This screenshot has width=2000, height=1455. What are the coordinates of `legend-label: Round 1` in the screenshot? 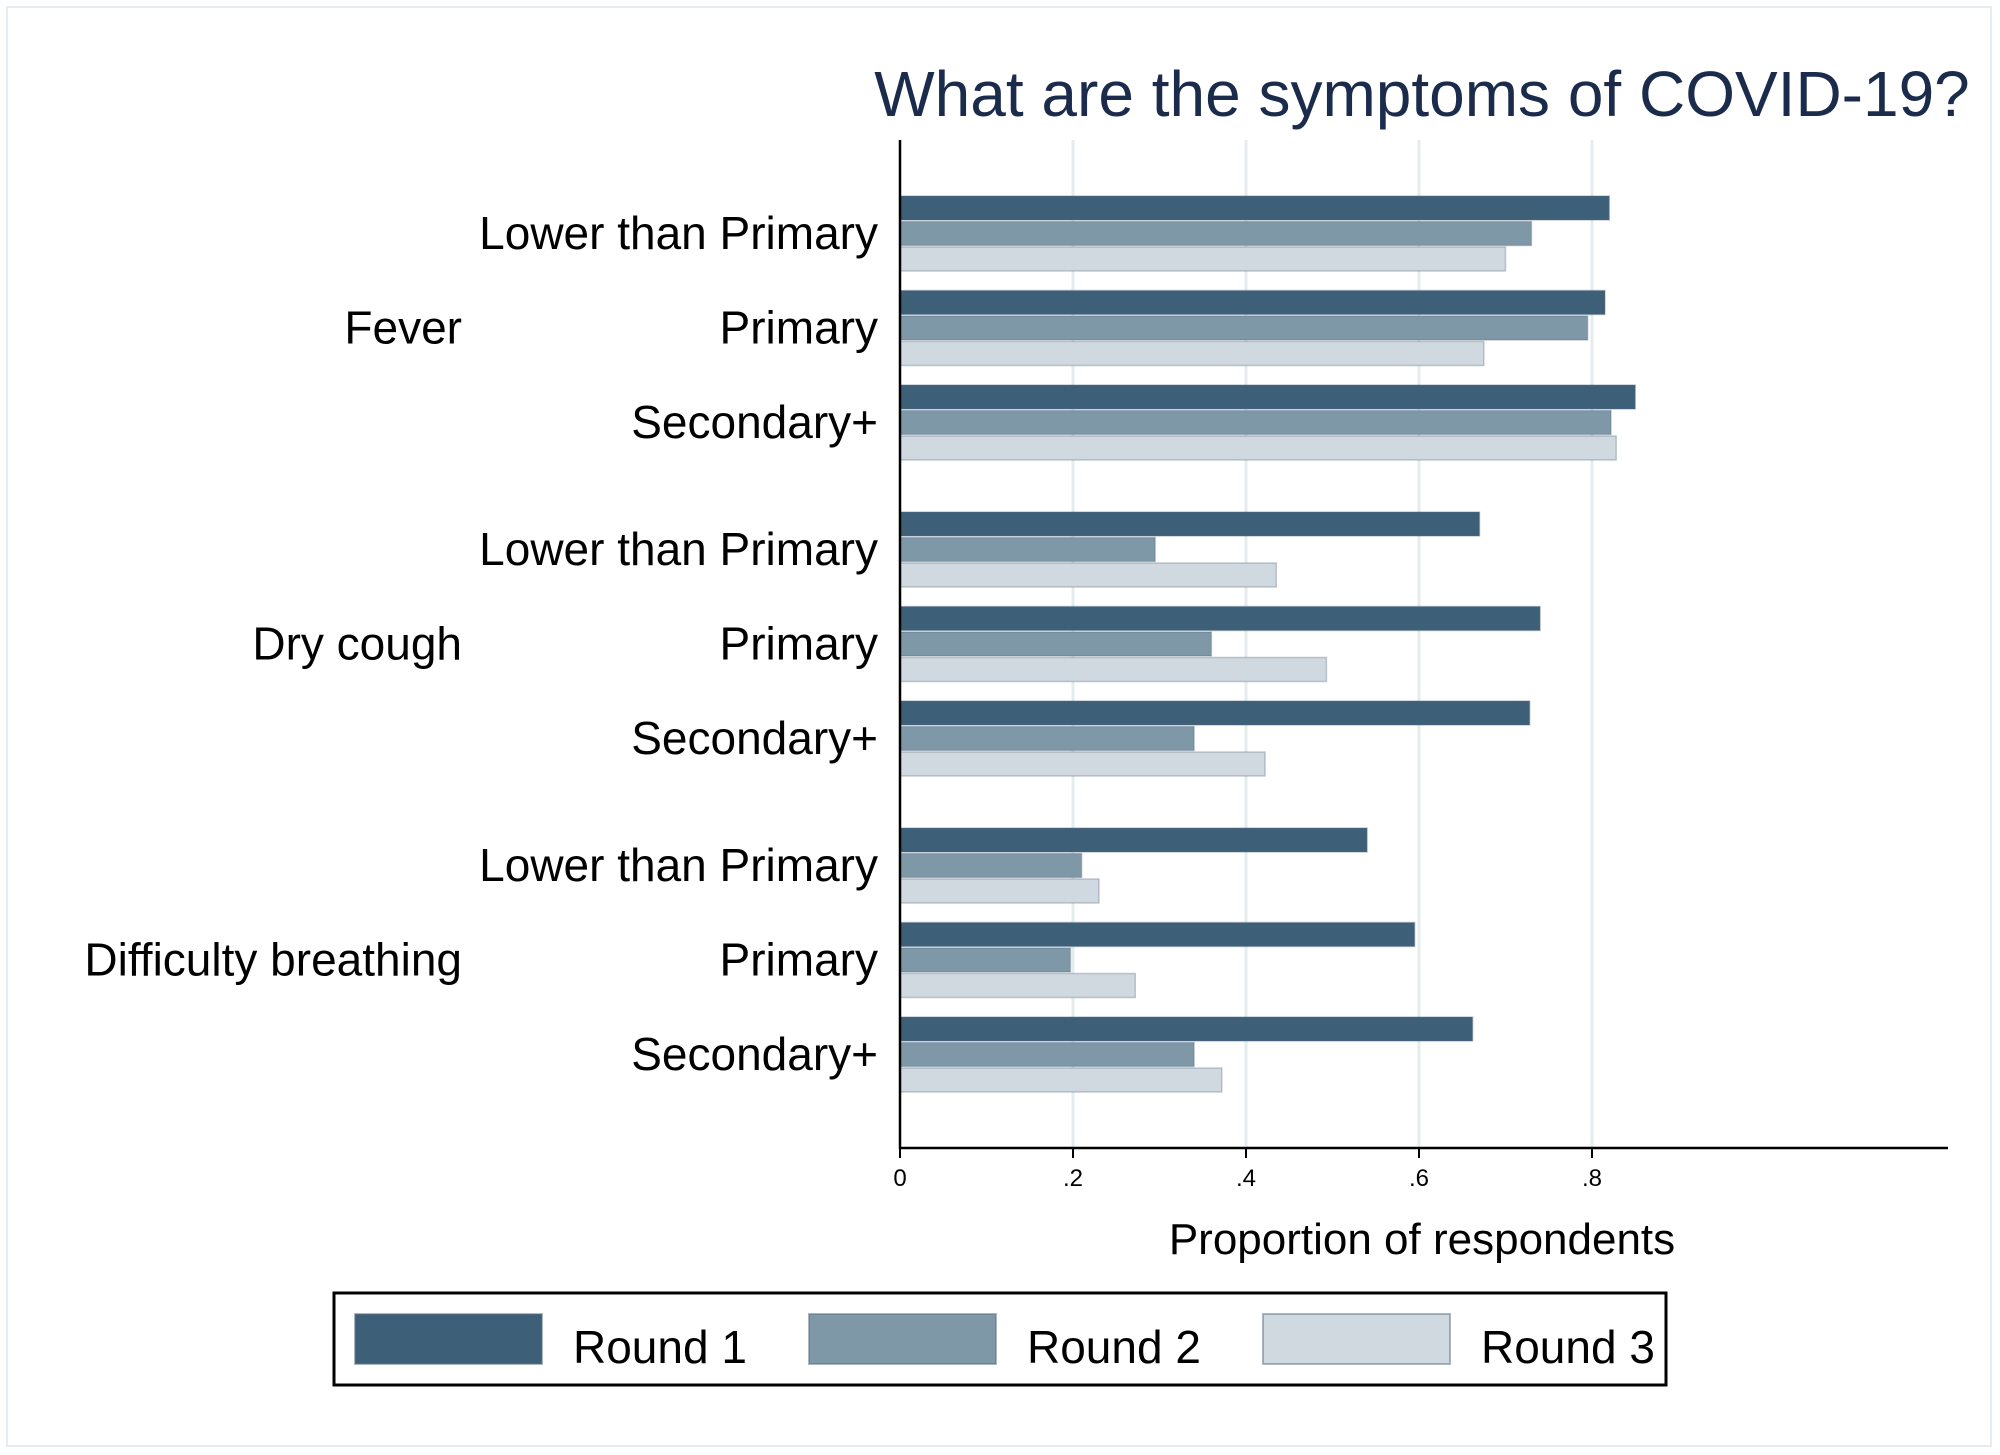 It's located at (660, 1347).